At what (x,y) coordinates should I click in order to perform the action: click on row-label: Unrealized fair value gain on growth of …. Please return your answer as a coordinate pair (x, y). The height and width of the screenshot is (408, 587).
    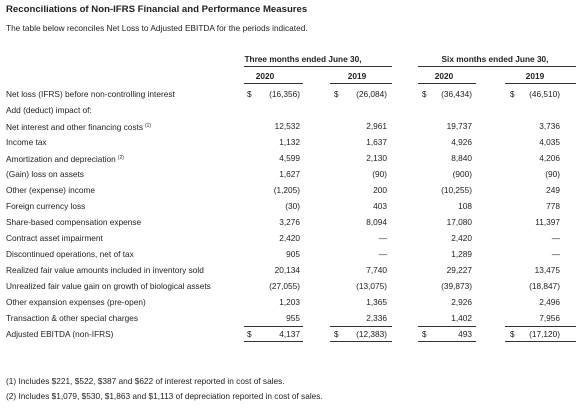
    Looking at the image, I should click on (108, 286).